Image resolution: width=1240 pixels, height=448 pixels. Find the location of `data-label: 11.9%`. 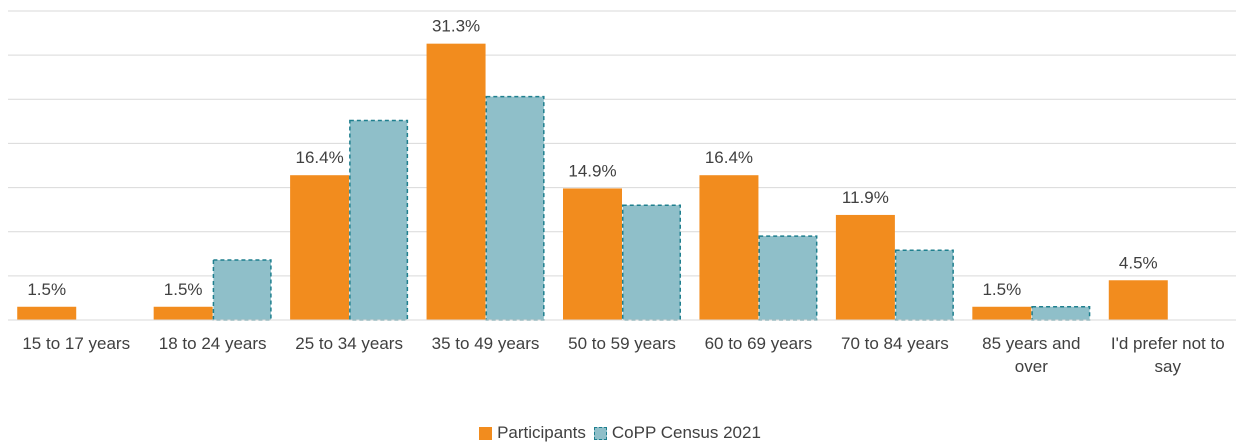

data-label: 11.9% is located at coordinates (865, 197).